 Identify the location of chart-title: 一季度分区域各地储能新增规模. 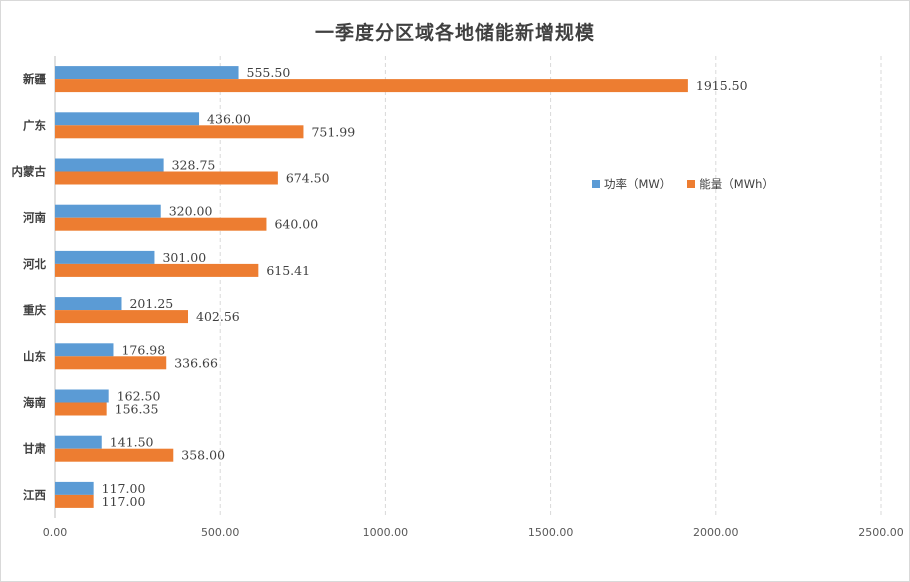
(454, 33).